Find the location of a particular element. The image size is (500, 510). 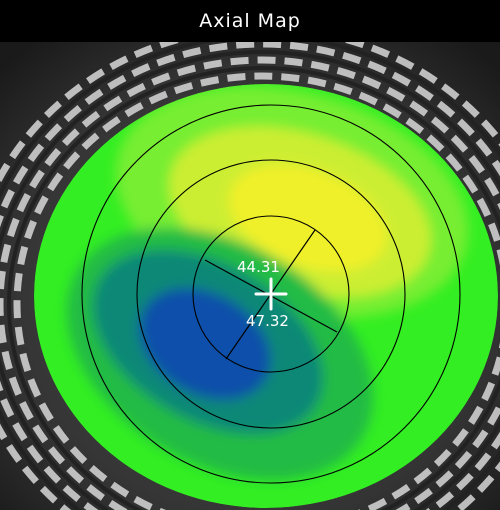

flat-k-value: 44.31 is located at coordinates (258, 267).